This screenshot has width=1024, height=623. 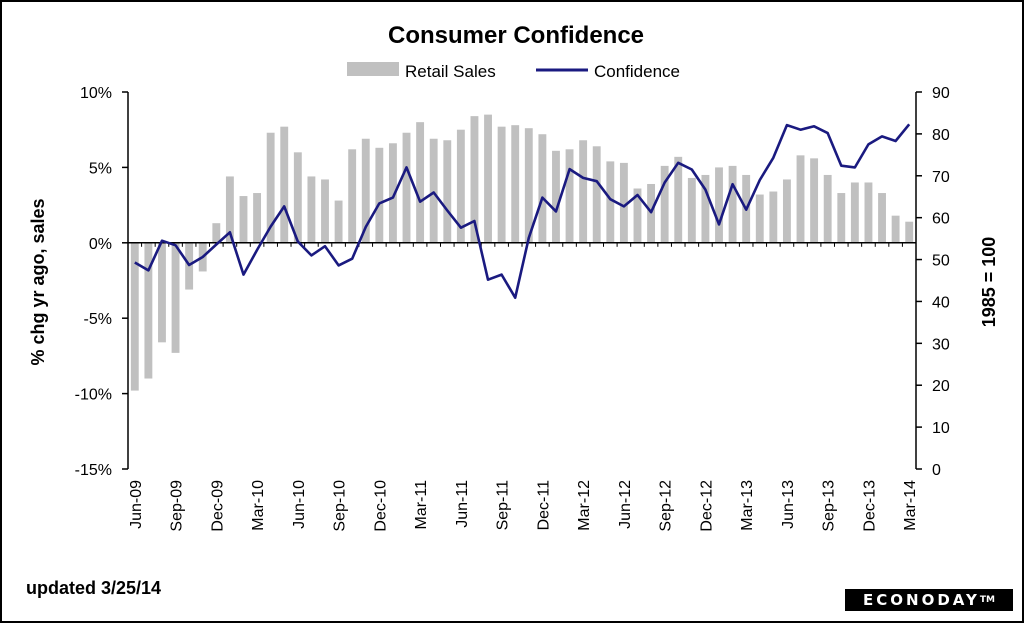 What do you see at coordinates (373, 69) in the screenshot?
I see `legend-swatch-retail-sales` at bounding box center [373, 69].